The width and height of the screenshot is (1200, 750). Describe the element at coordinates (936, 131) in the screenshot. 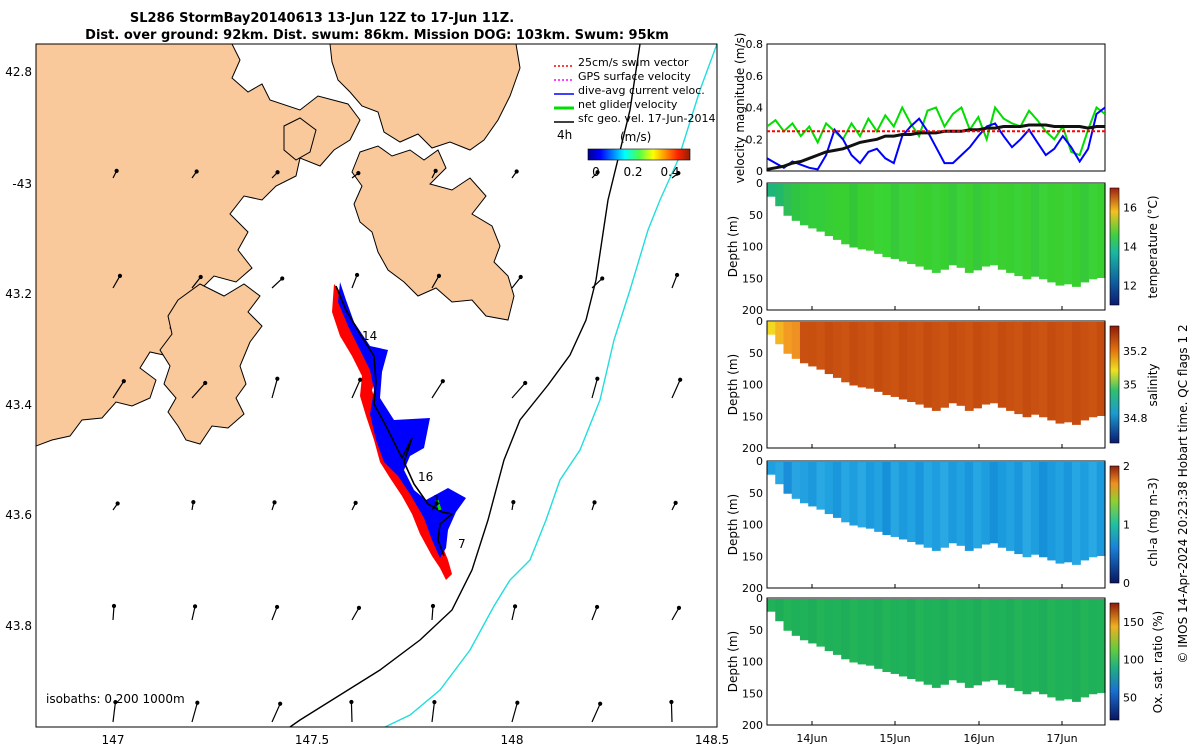

I see `velocity-series-line` at that location.